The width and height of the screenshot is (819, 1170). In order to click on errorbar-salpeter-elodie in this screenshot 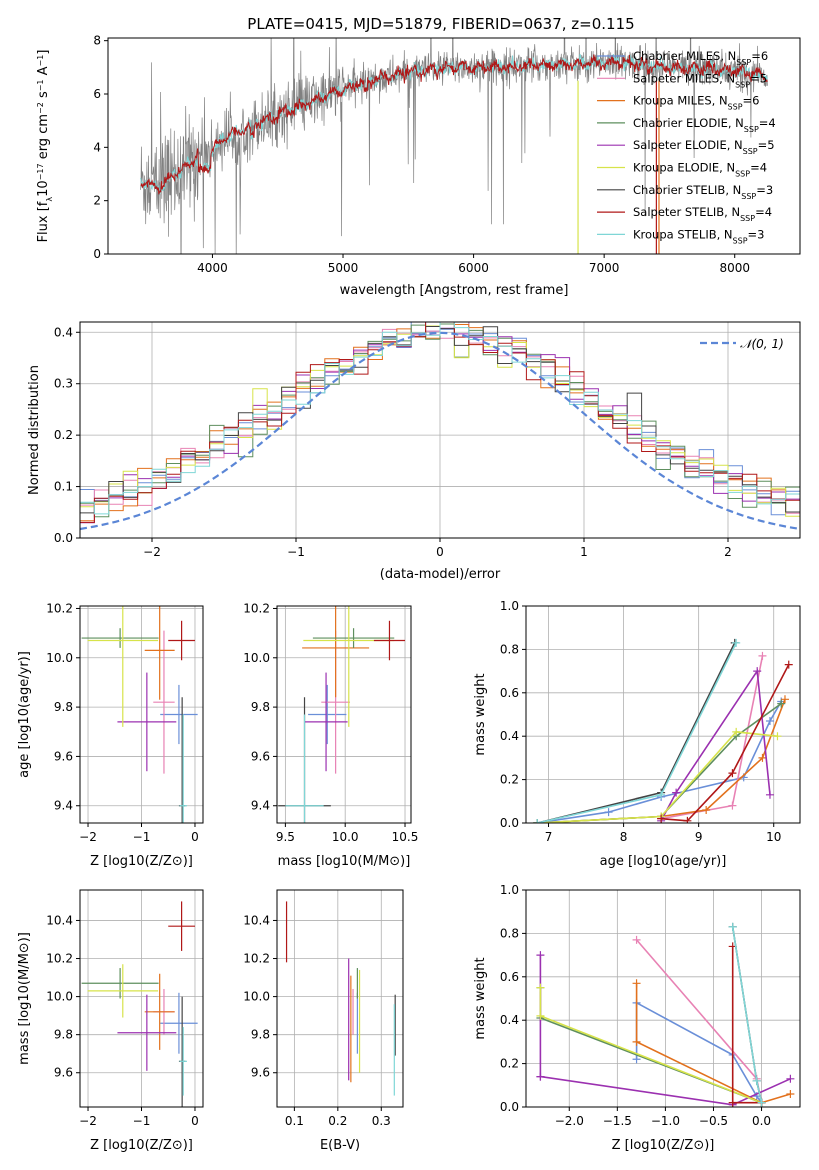, I will do `click(147, 722)`.